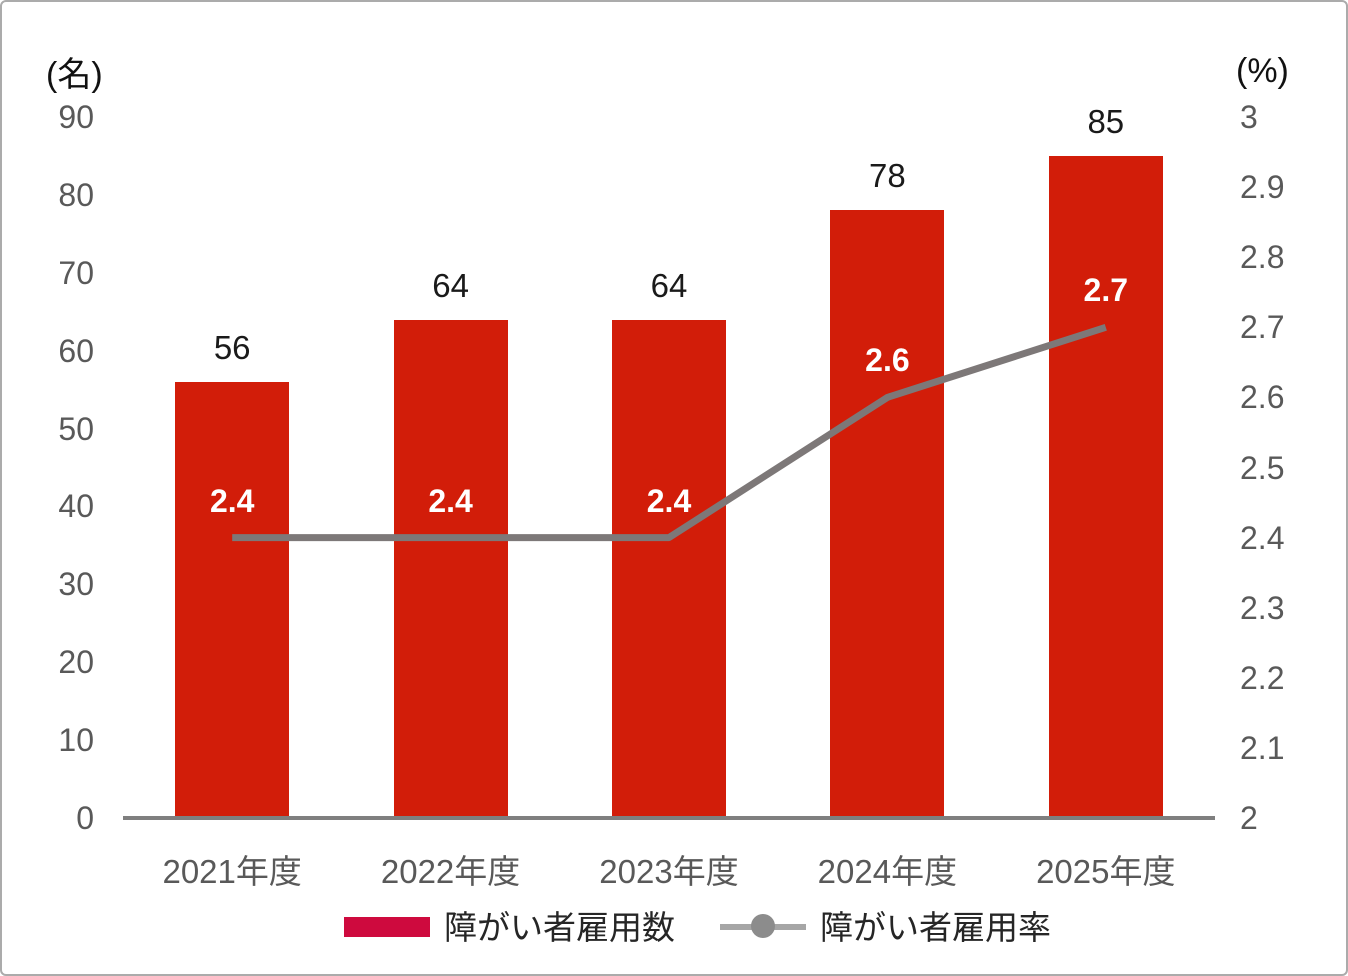 This screenshot has height=976, width=1348. What do you see at coordinates (232, 871) in the screenshot?
I see `x-axis-label: 2021年度` at bounding box center [232, 871].